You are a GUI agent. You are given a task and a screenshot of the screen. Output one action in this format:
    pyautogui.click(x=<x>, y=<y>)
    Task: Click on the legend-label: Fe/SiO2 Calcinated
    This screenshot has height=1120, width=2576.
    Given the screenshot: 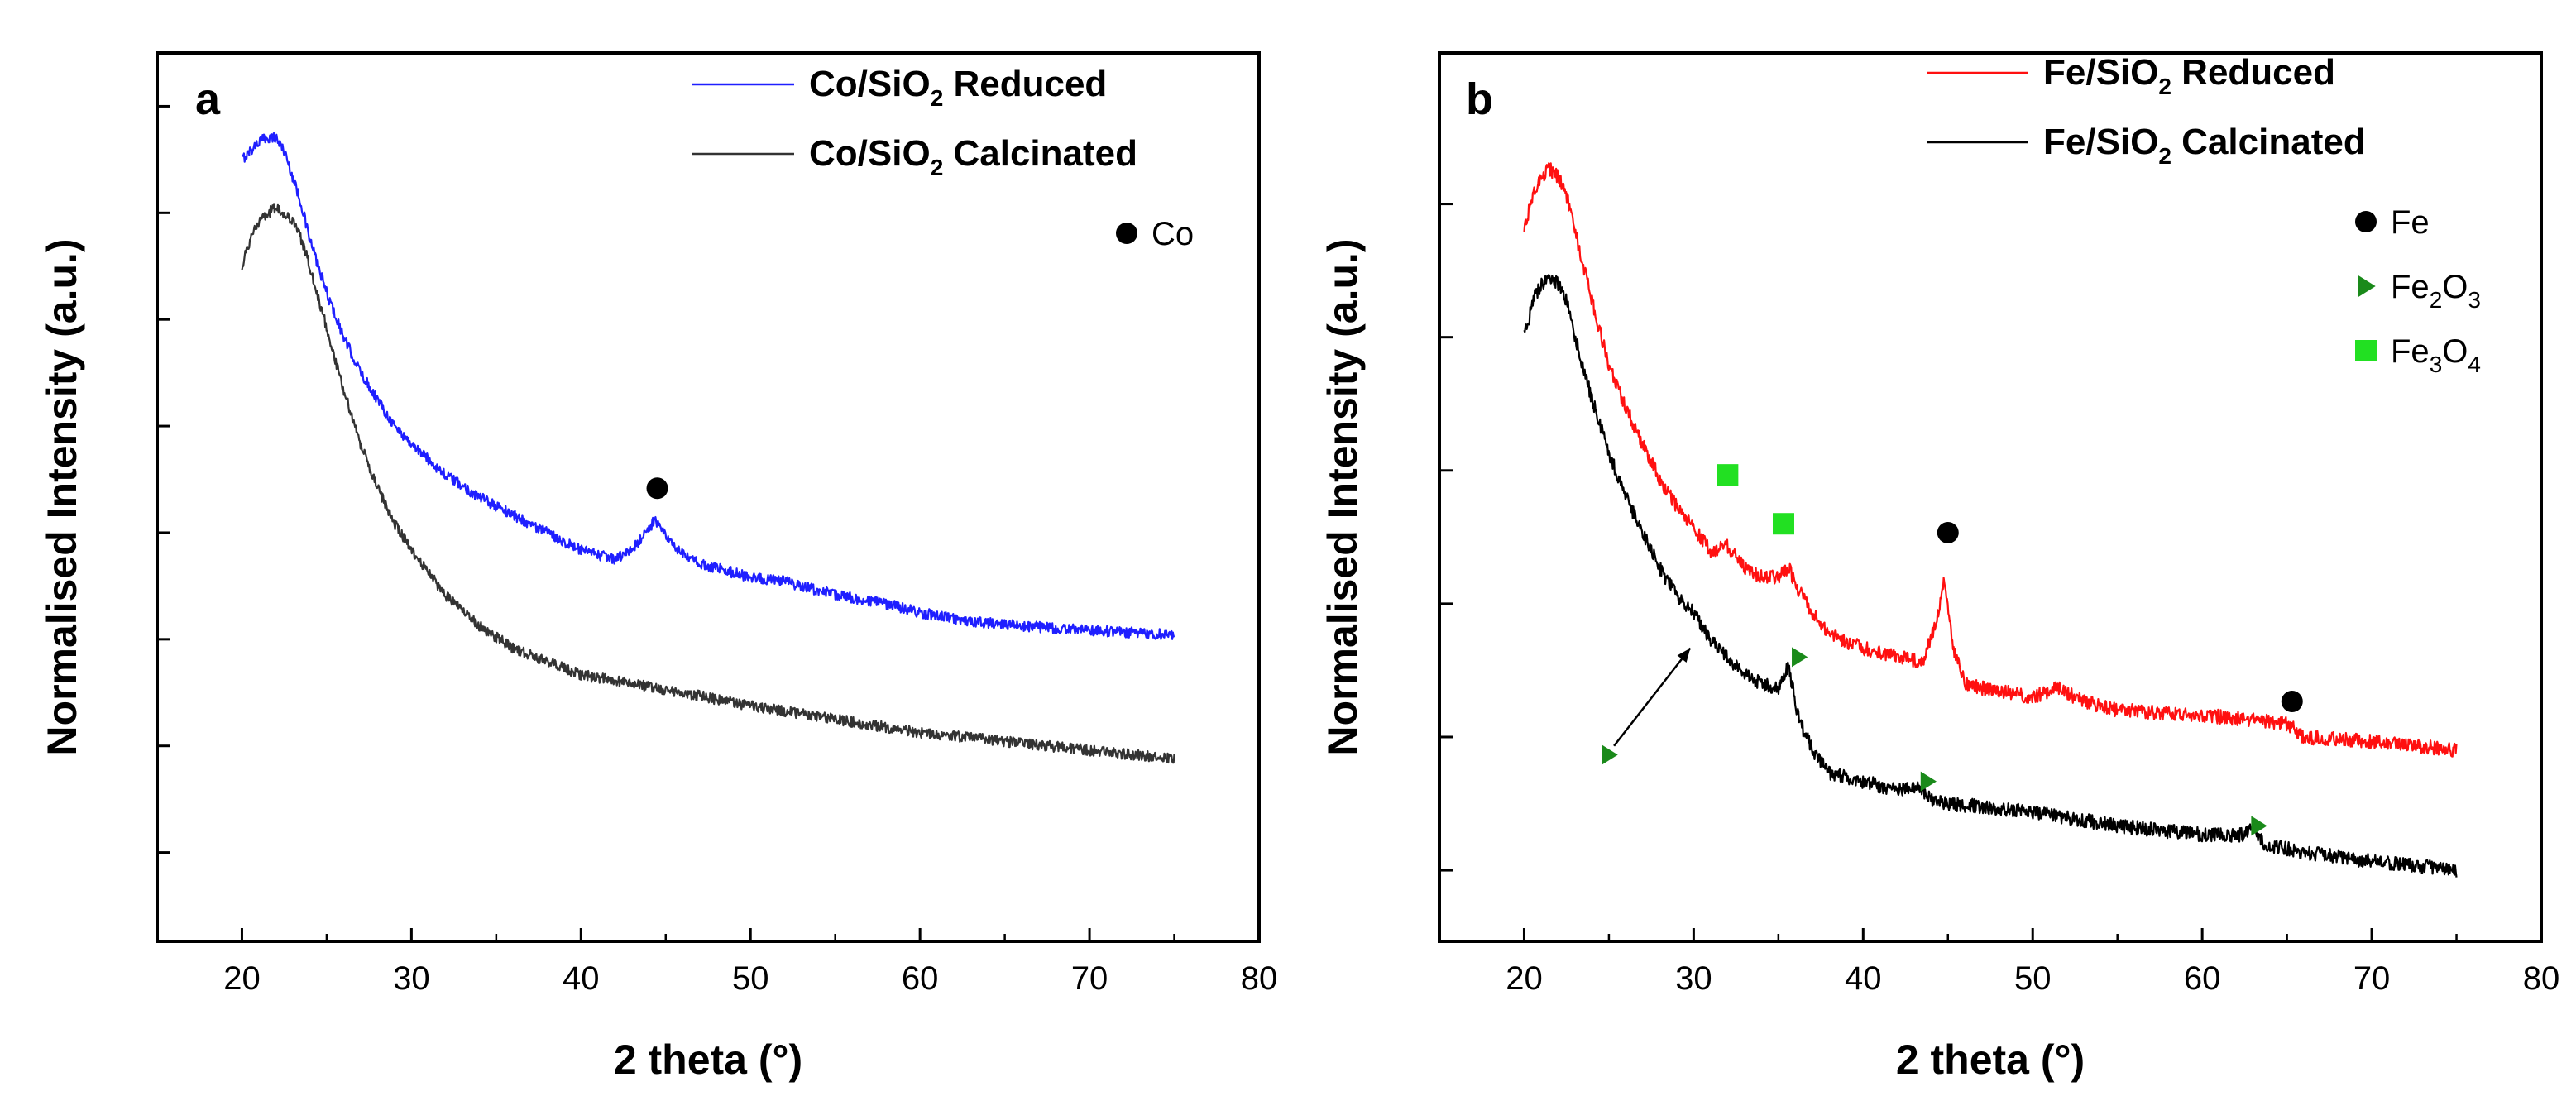 What is the action you would take?
    pyautogui.click(x=2204, y=145)
    